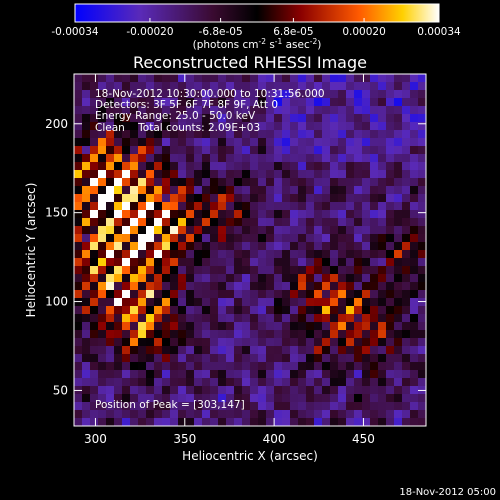  What do you see at coordinates (95, 439) in the screenshot?
I see `x-tick-label: 300` at bounding box center [95, 439].